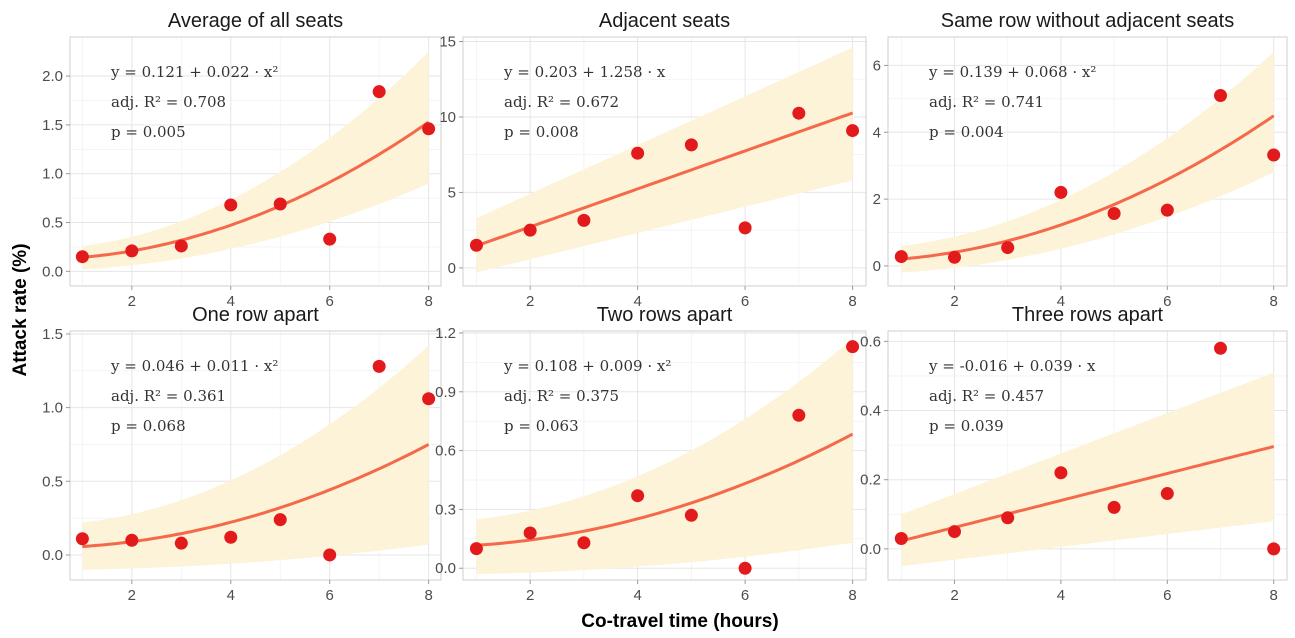  I want to click on y-axis-title: Attack rate (%), so click(20, 309).